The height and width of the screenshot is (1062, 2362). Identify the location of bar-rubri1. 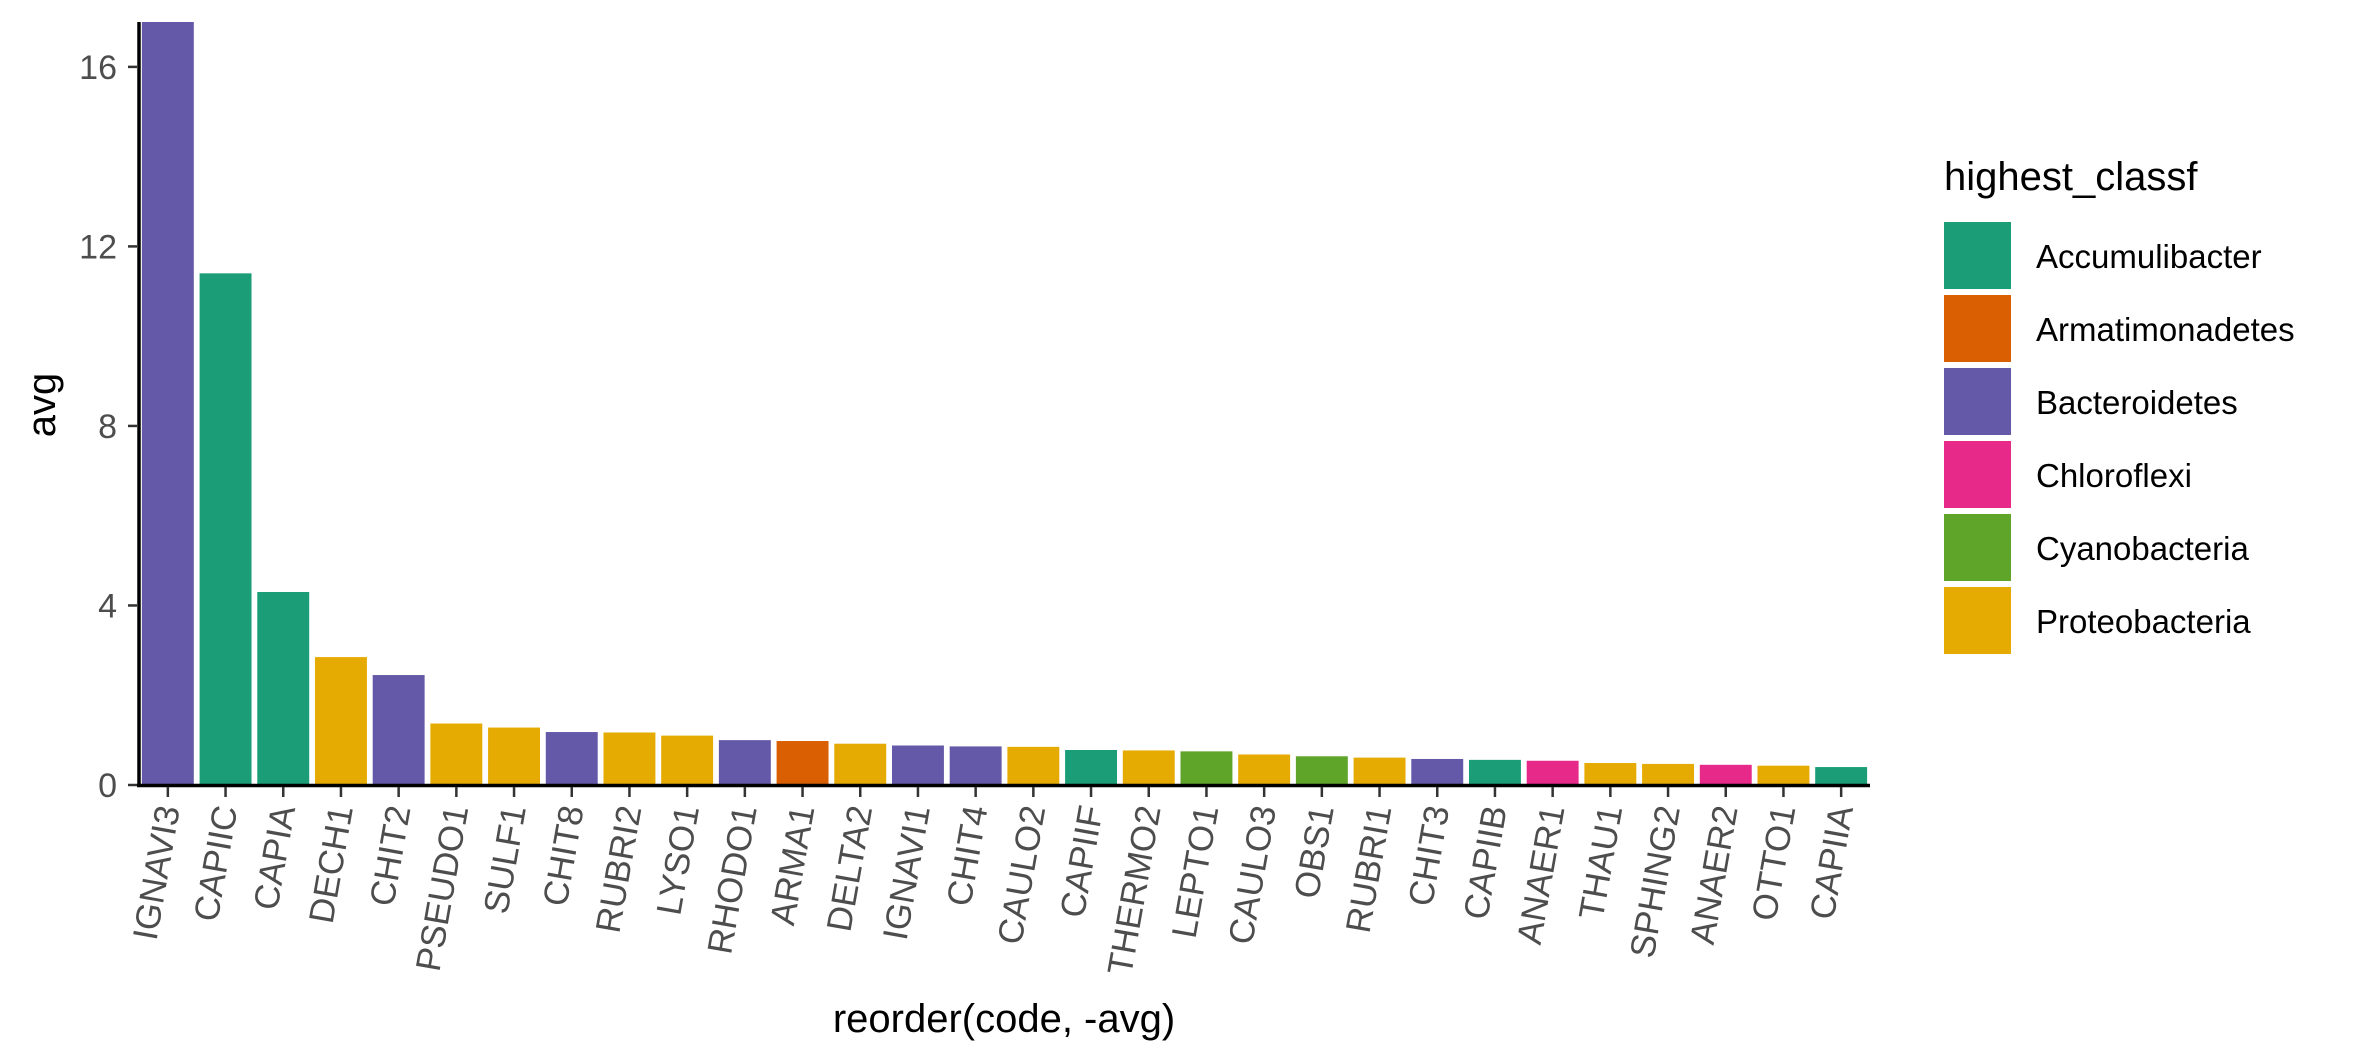
(1379, 771).